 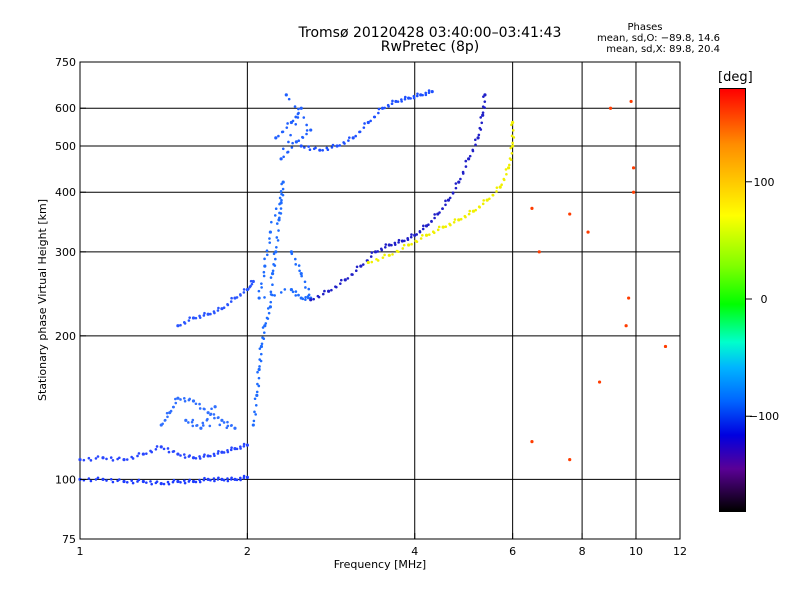 I want to click on colorbar-tick-label: 100, so click(x=764, y=182).